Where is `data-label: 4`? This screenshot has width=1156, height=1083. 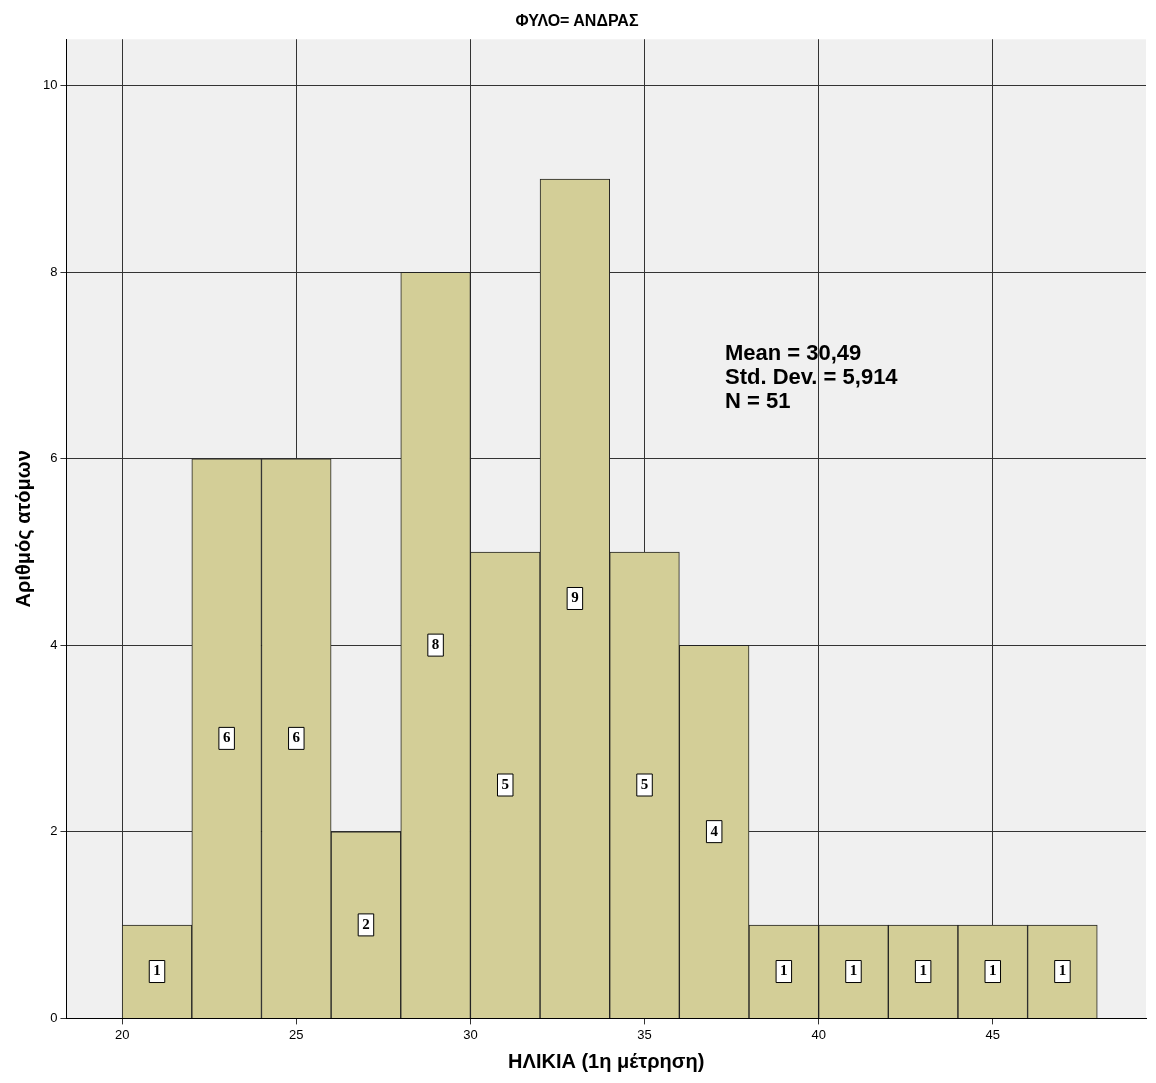
data-label: 4 is located at coordinates (714, 830).